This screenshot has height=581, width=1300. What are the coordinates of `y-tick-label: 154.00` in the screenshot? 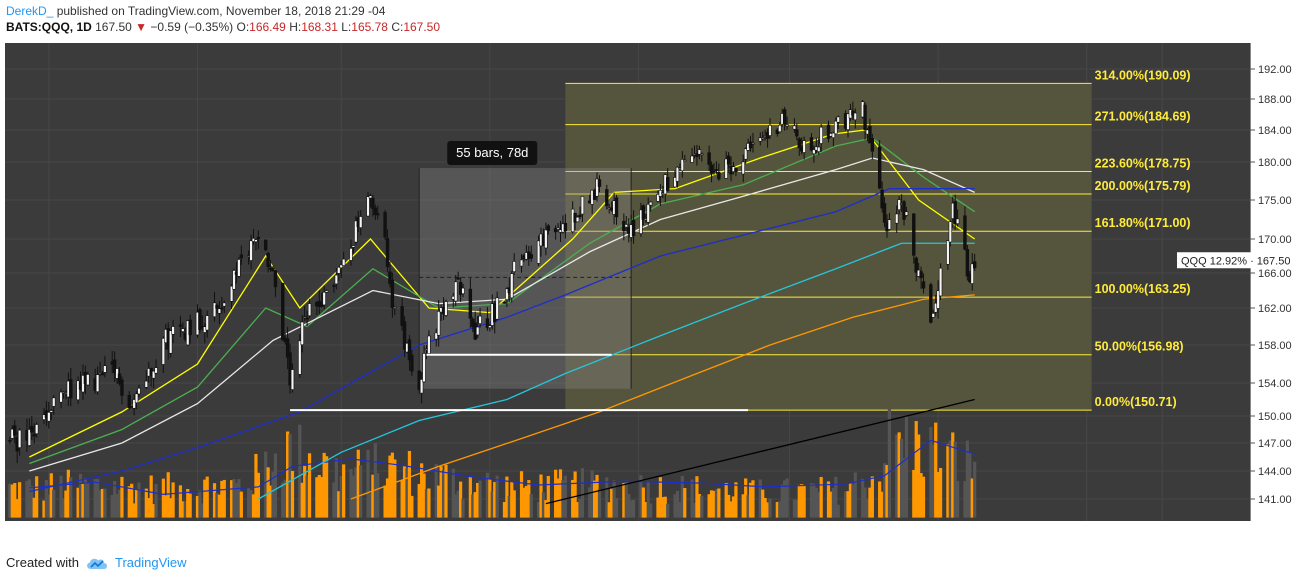 It's located at (1275, 384).